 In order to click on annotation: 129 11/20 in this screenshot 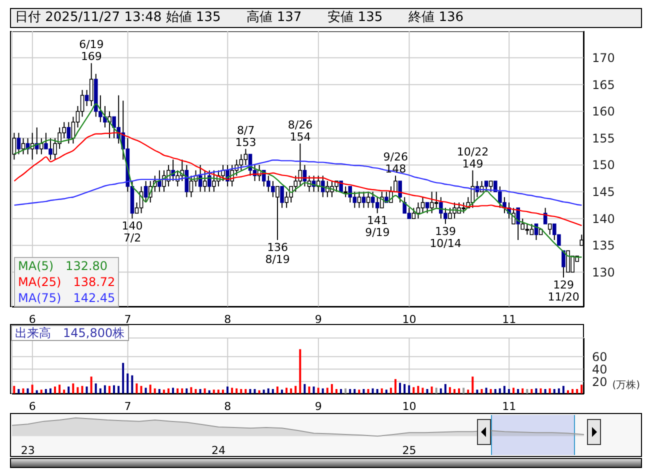, I will do `click(564, 291)`.